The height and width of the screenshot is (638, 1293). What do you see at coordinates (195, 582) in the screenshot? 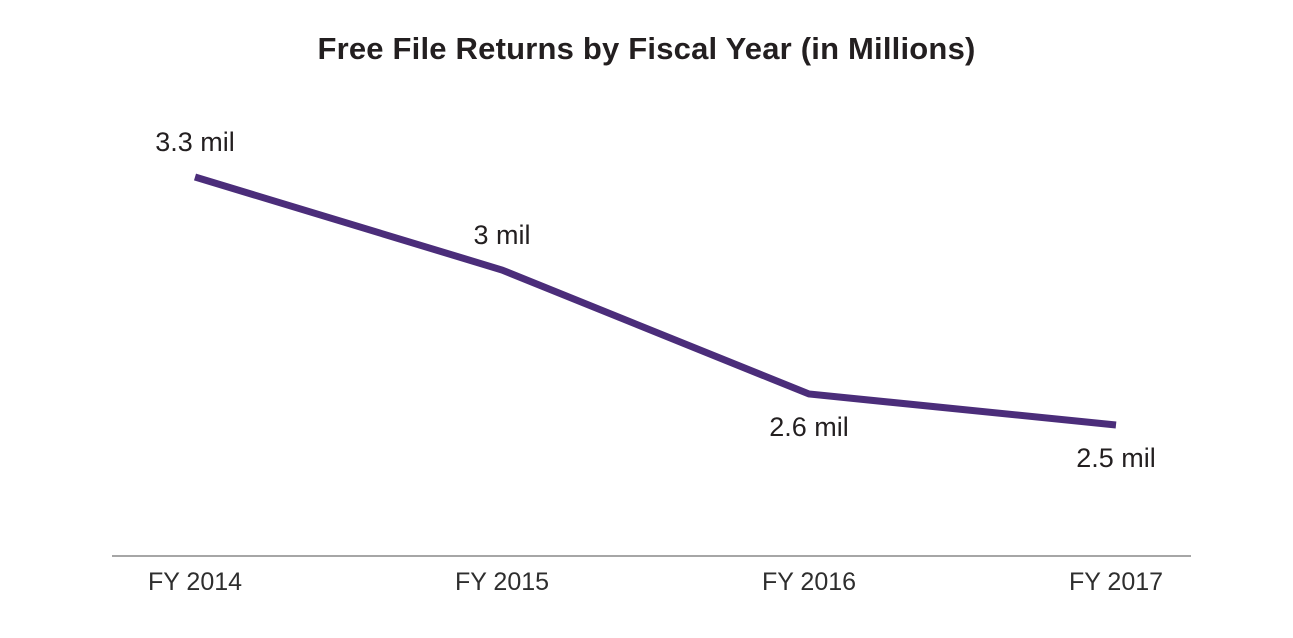
I see `x-tick-label: FY 2014` at bounding box center [195, 582].